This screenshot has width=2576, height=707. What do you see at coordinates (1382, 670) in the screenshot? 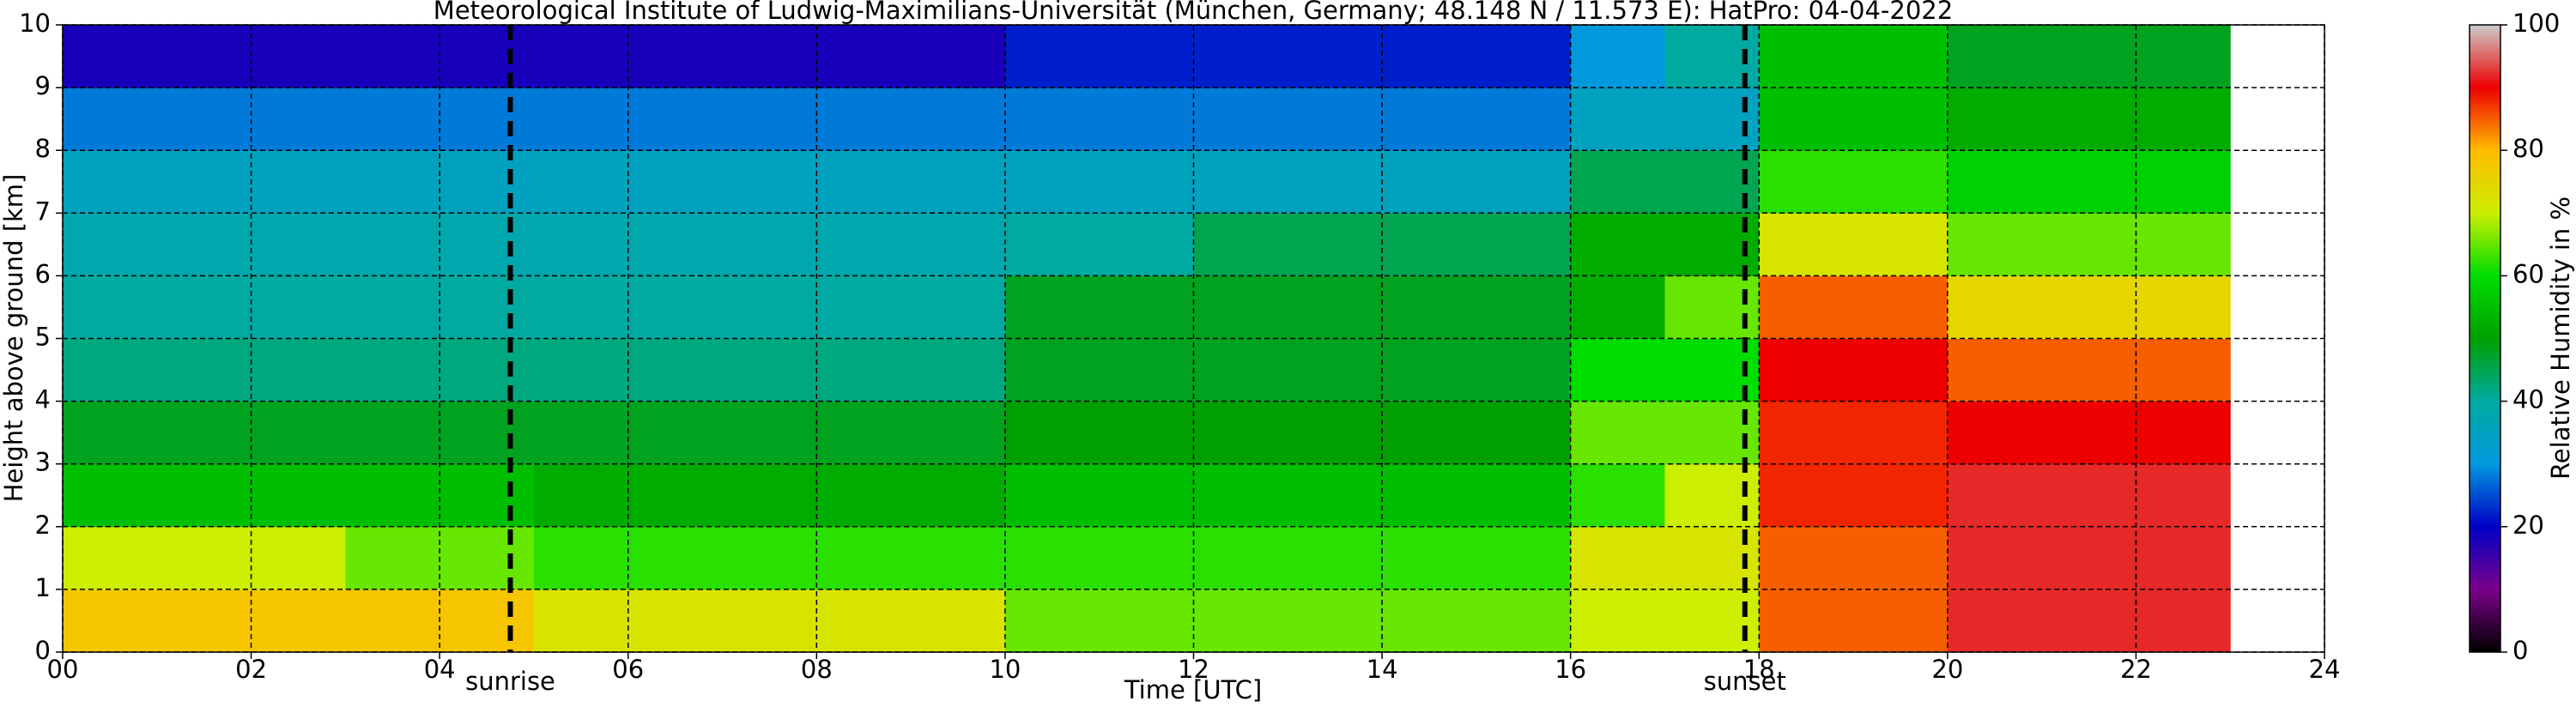
I see `x-tick-label: 14` at bounding box center [1382, 670].